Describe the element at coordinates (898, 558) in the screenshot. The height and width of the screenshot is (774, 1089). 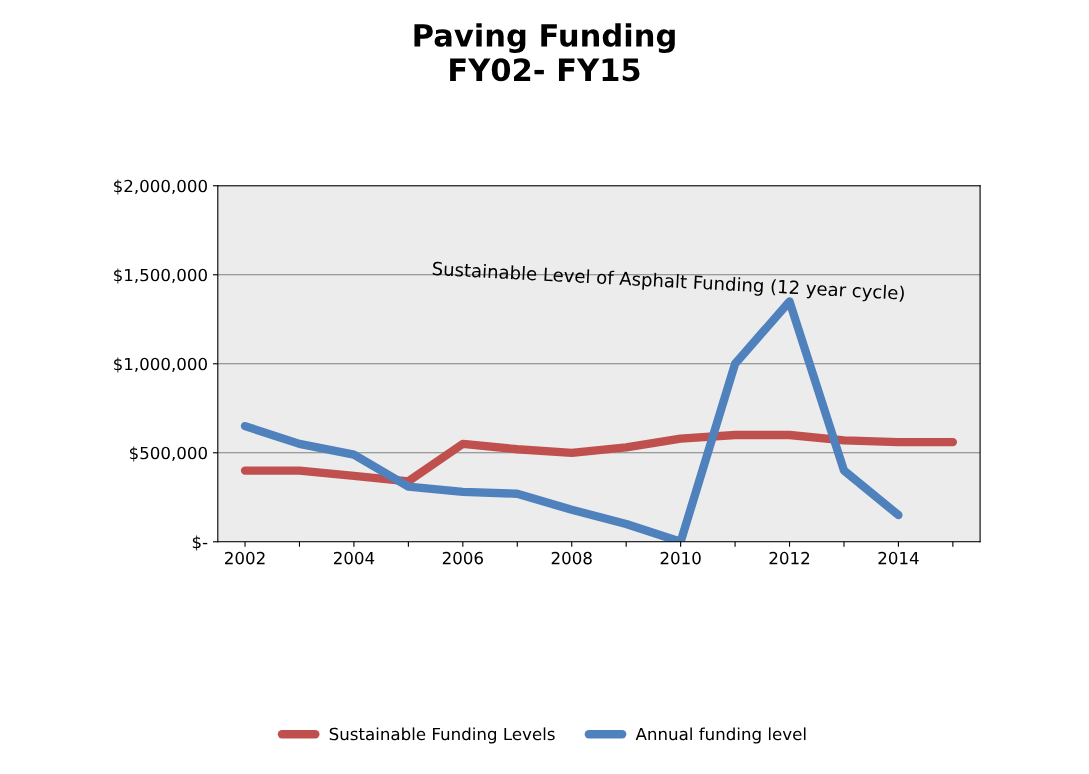
I see `x-tick-label: 2014` at that location.